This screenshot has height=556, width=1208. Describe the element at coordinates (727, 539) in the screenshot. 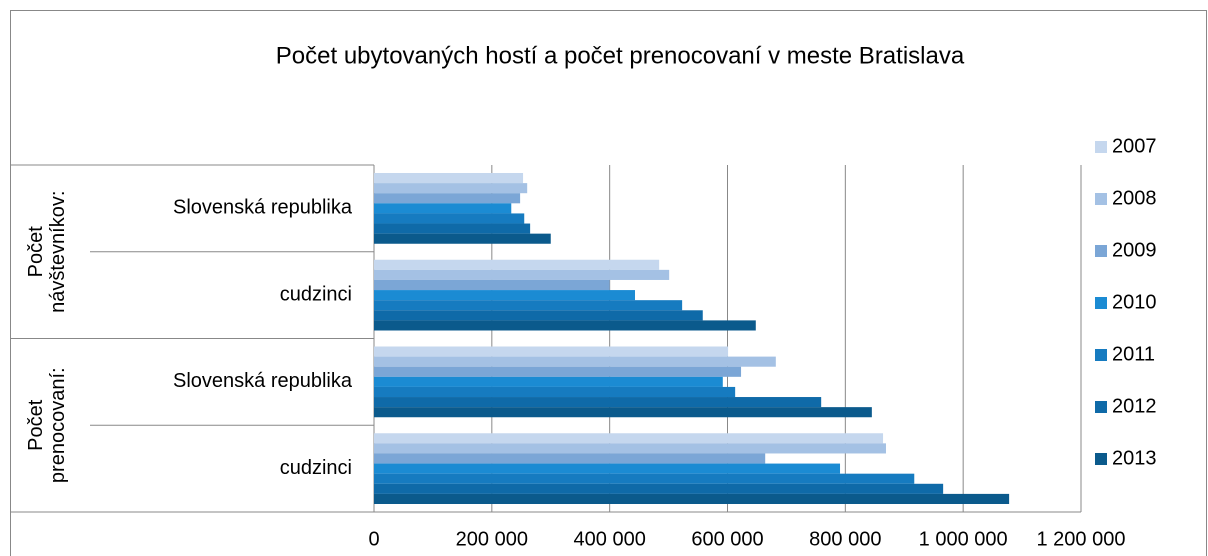

I see `x-tick-label: 600 000` at that location.